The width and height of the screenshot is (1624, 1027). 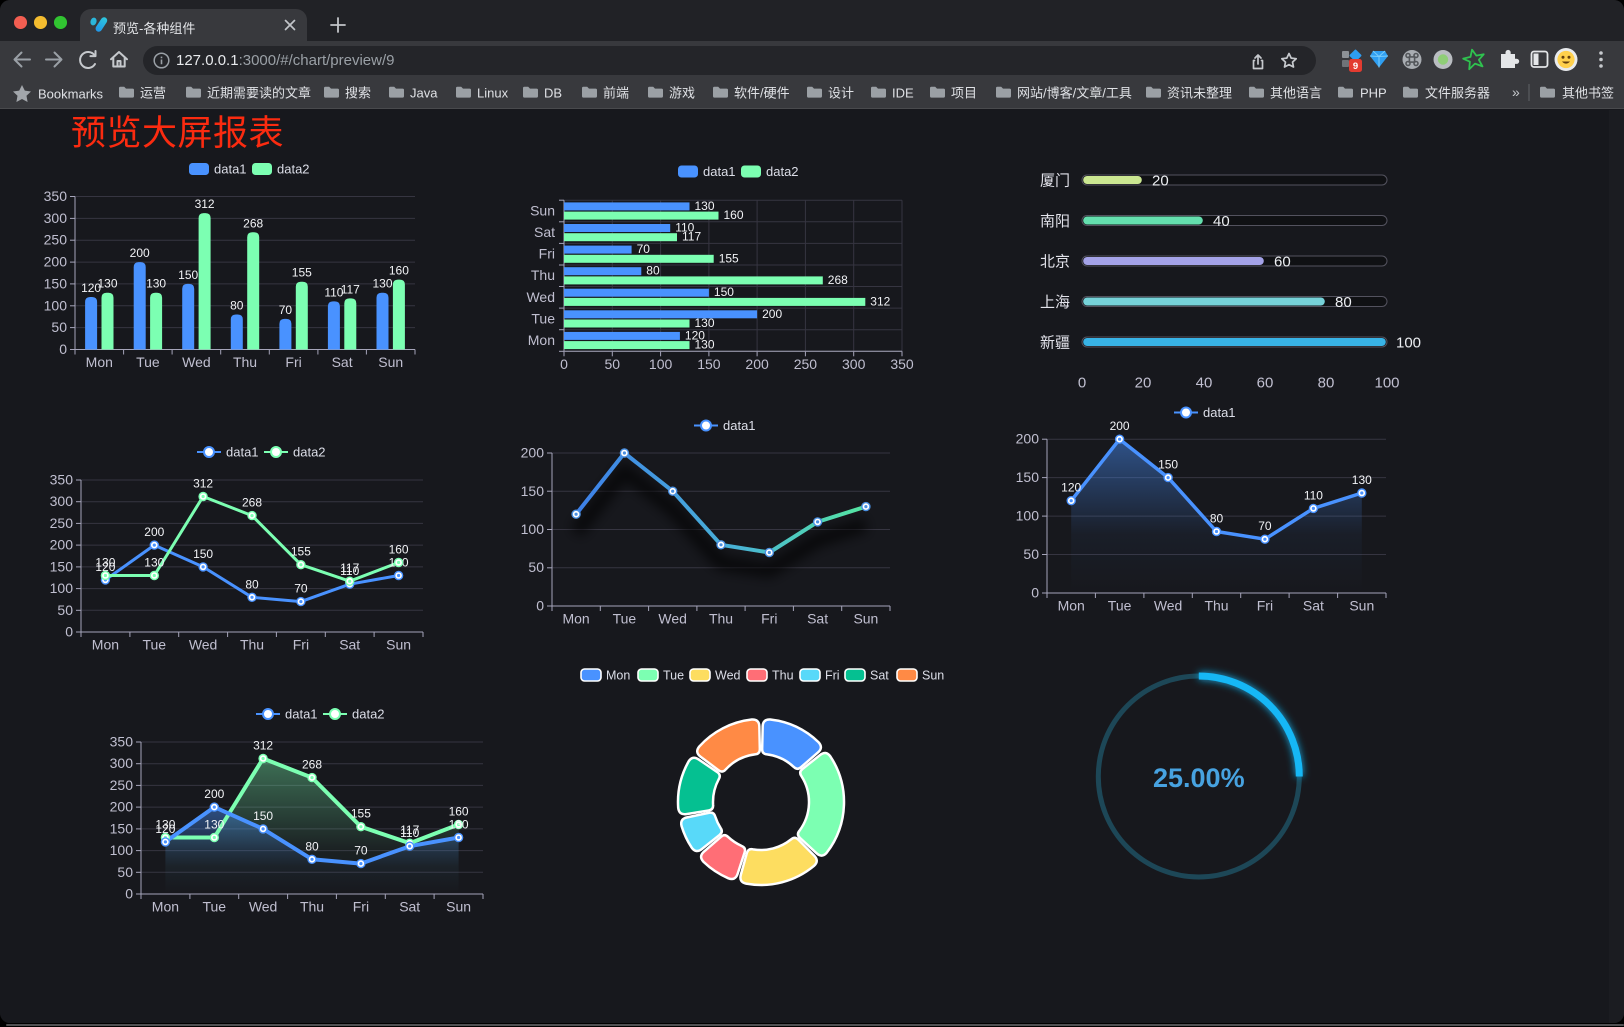 I want to click on svg-text: 268, so click(x=838, y=279).